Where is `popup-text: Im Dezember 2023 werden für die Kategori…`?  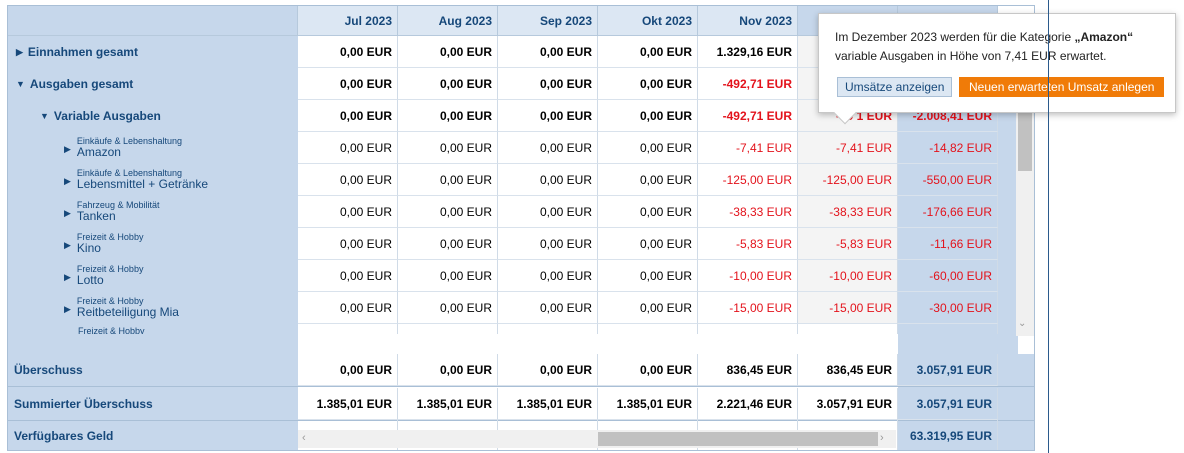 popup-text: Im Dezember 2023 werden für die Kategori… is located at coordinates (997, 47).